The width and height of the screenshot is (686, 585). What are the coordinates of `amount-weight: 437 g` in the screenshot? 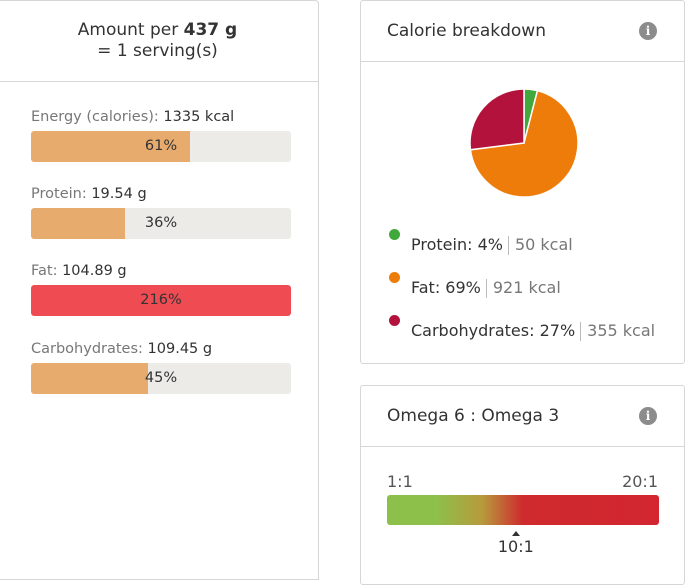 It's located at (210, 30).